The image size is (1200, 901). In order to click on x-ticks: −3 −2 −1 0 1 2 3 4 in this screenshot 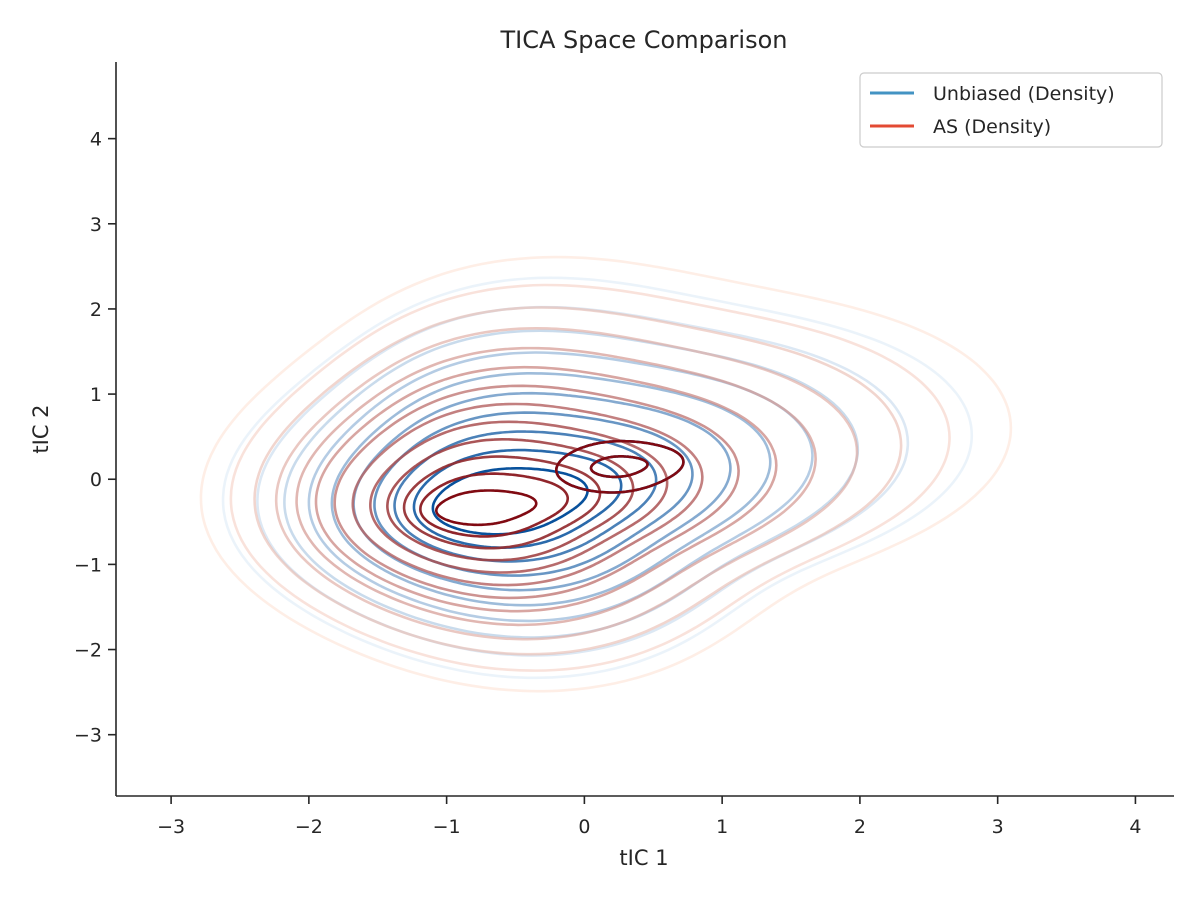, I will do `click(649, 817)`.